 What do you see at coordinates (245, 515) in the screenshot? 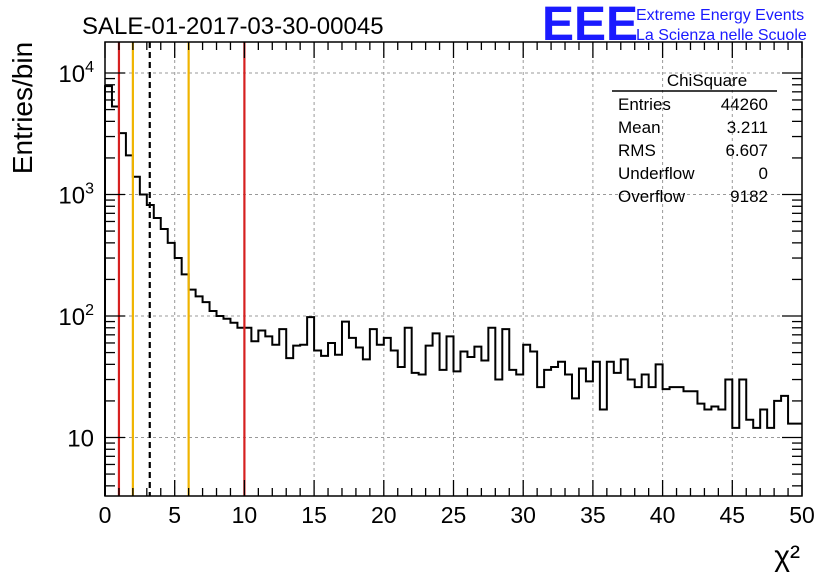
I see `x-tick-label-2: 10` at bounding box center [245, 515].